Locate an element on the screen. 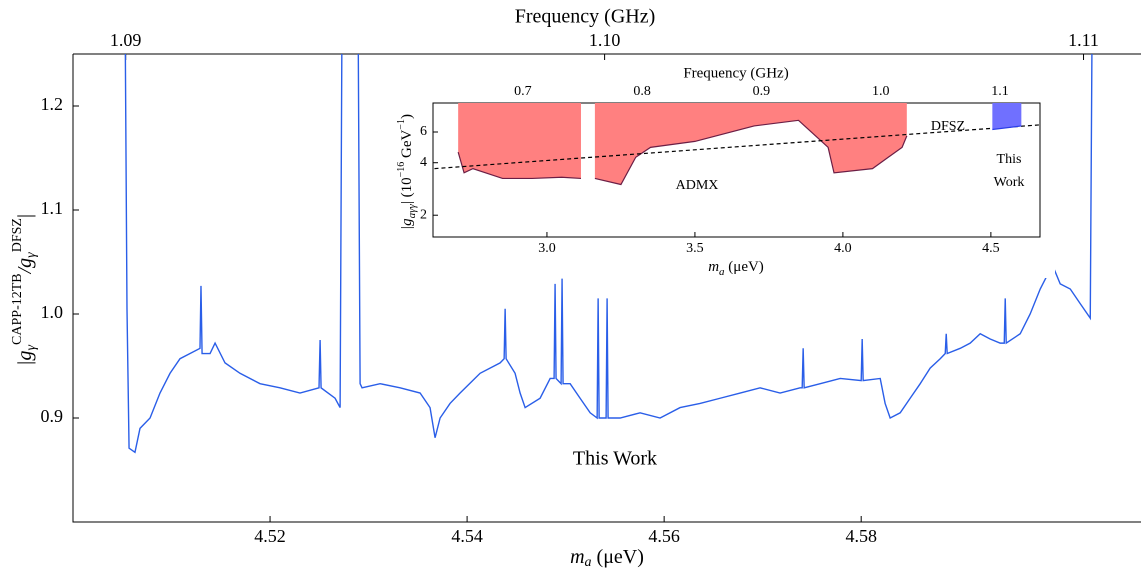 Image resolution: width=1141 pixels, height=570 pixels. y-label-part: /g is located at coordinates (25, 266).